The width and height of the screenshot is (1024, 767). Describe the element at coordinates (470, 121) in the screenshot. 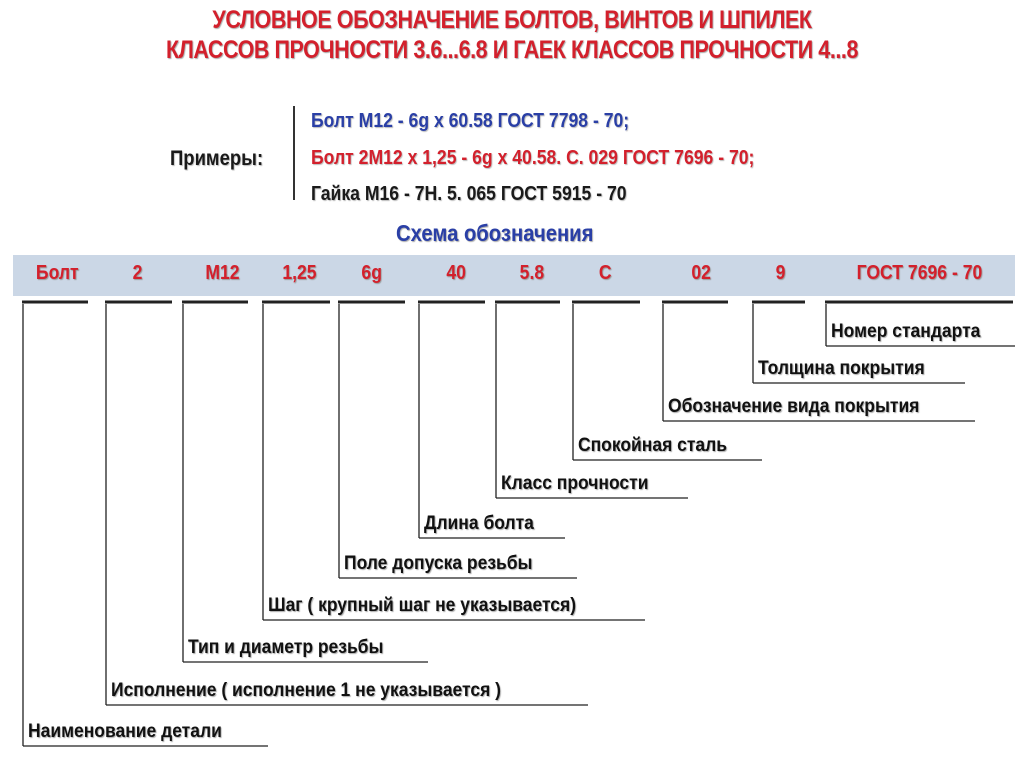

I see `example-1: Болт М12 - 6g x 60.58 ГОСТ 7798 - 70;` at that location.